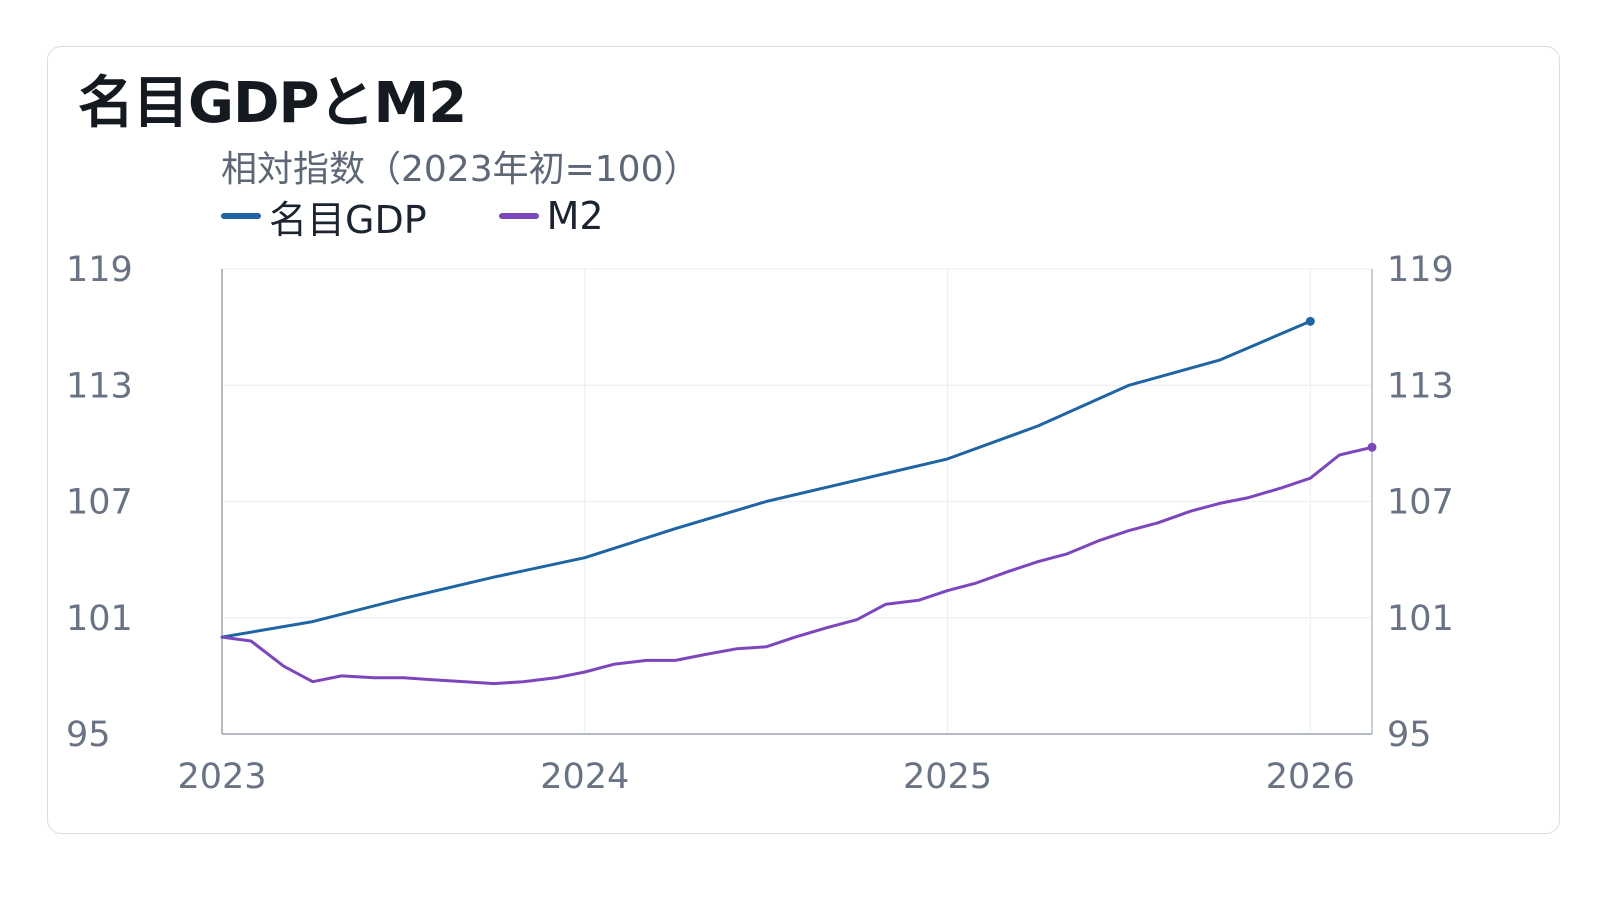  I want to click on legend-label-m2: M2, so click(575, 216).